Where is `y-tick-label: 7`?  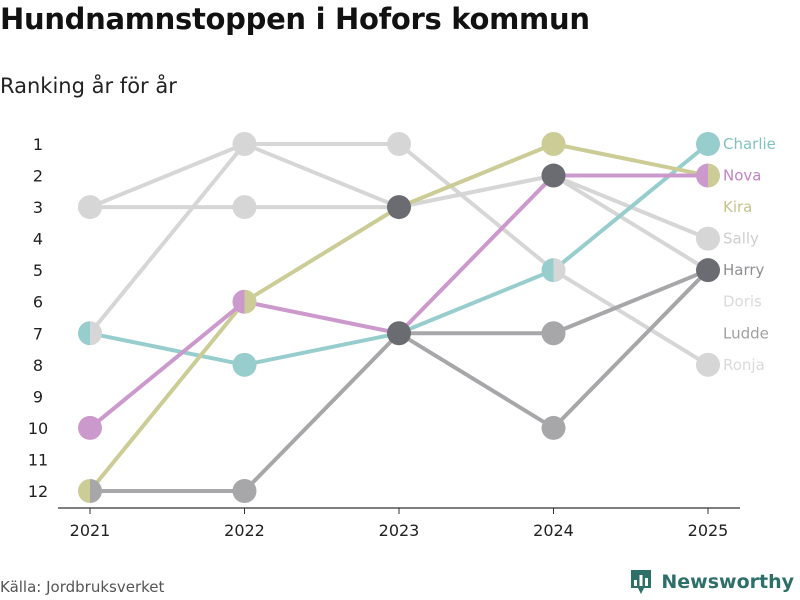
y-tick-label: 7 is located at coordinates (38, 333).